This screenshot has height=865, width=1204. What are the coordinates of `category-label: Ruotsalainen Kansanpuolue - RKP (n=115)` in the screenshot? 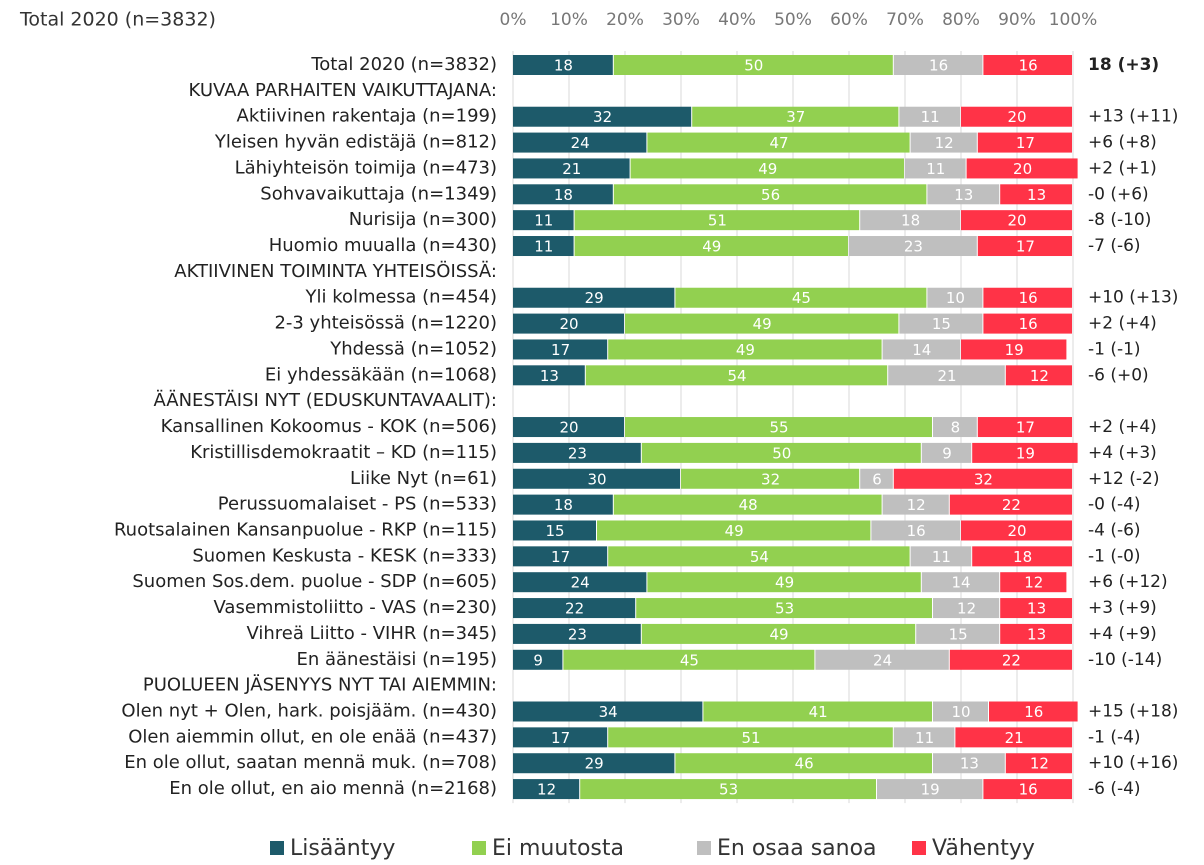 It's located at (305, 529).